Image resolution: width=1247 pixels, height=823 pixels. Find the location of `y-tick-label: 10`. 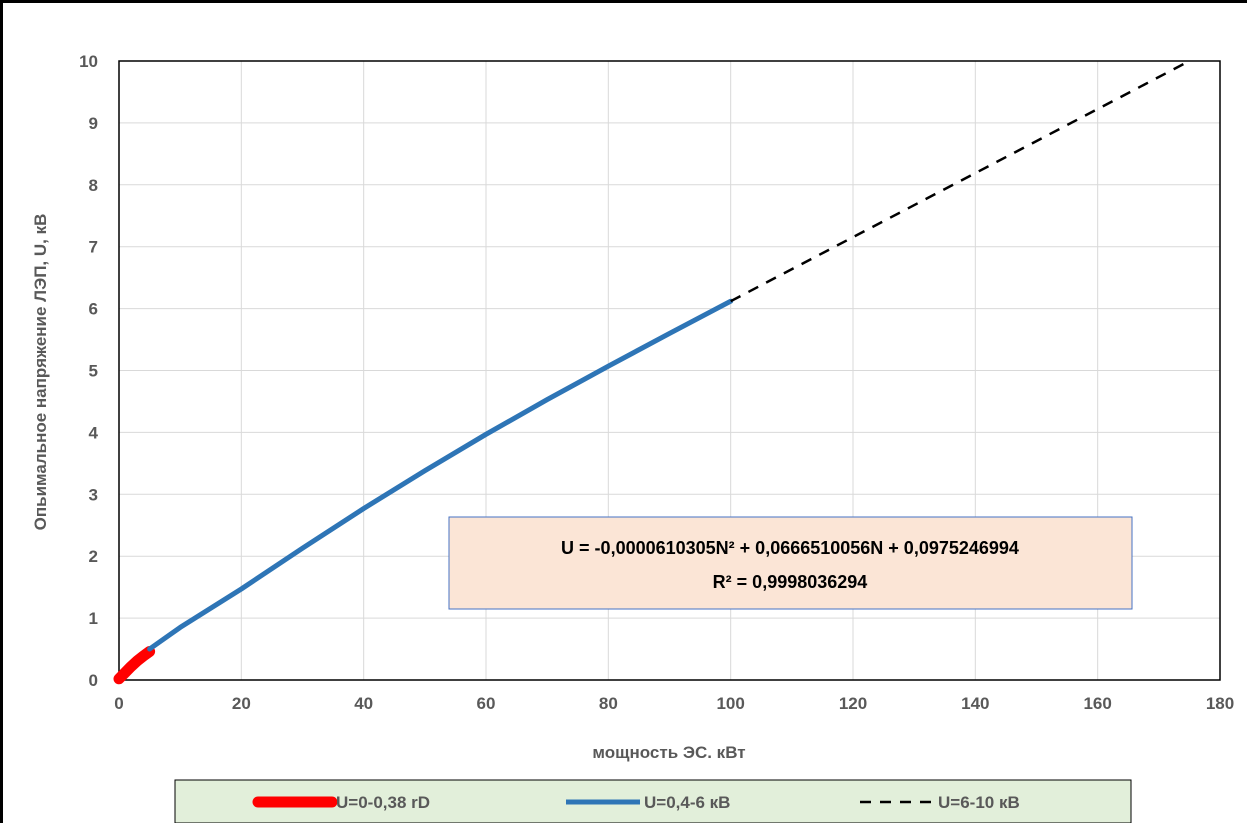

y-tick-label: 10 is located at coordinates (88, 61).